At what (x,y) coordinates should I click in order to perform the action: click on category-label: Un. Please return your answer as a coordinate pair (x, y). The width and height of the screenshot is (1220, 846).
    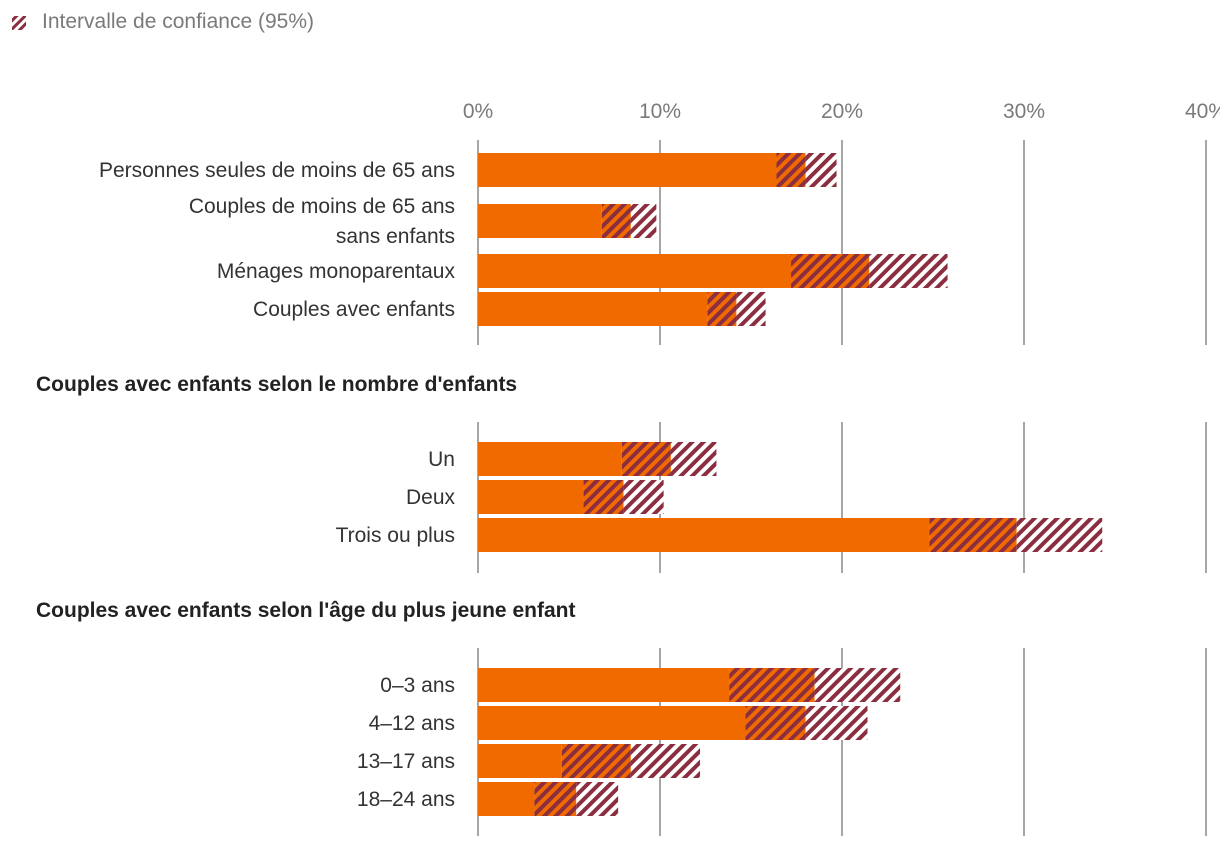
    Looking at the image, I should click on (441, 459).